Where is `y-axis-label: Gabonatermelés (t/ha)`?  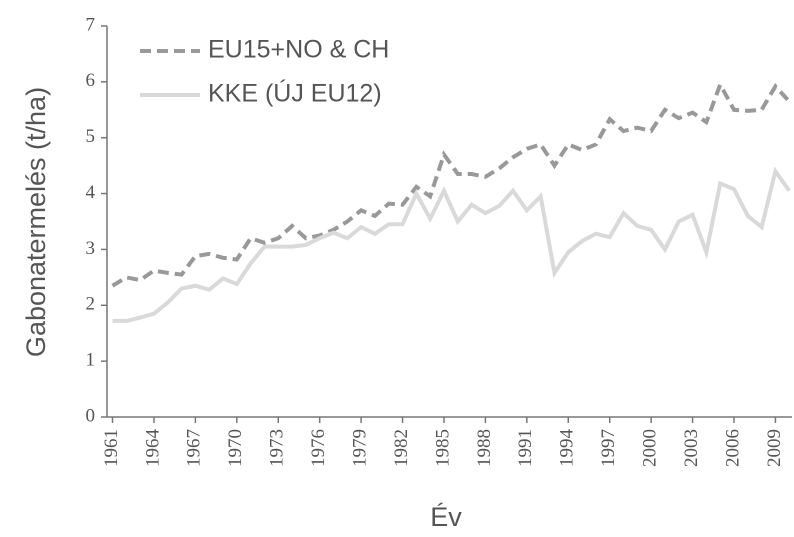
y-axis-label: Gabonatermelés (t/ha) is located at coordinates (36, 222).